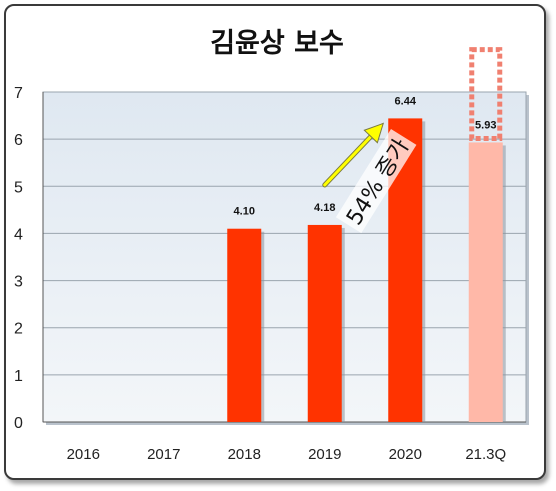  I want to click on x-tick-label: 2017, so click(163, 454).